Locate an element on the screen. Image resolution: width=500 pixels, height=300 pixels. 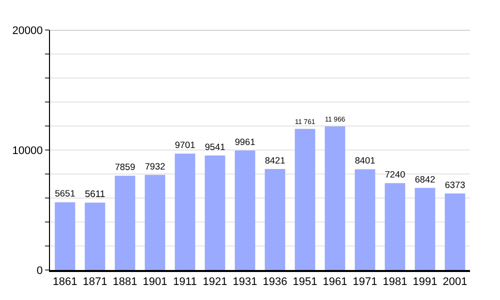
x-tick-label: 2001 is located at coordinates (455, 282).